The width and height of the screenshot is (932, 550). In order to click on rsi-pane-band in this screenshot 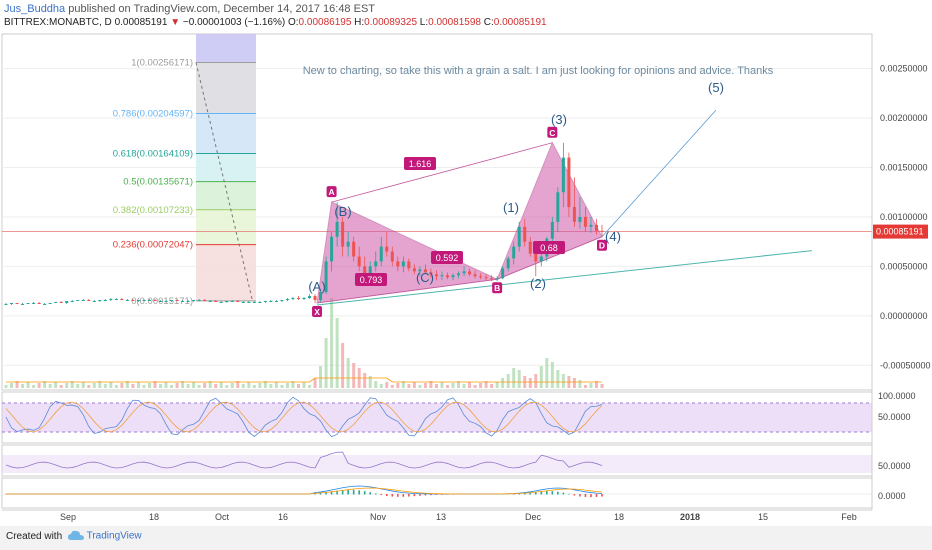, I will do `click(437, 464)`.